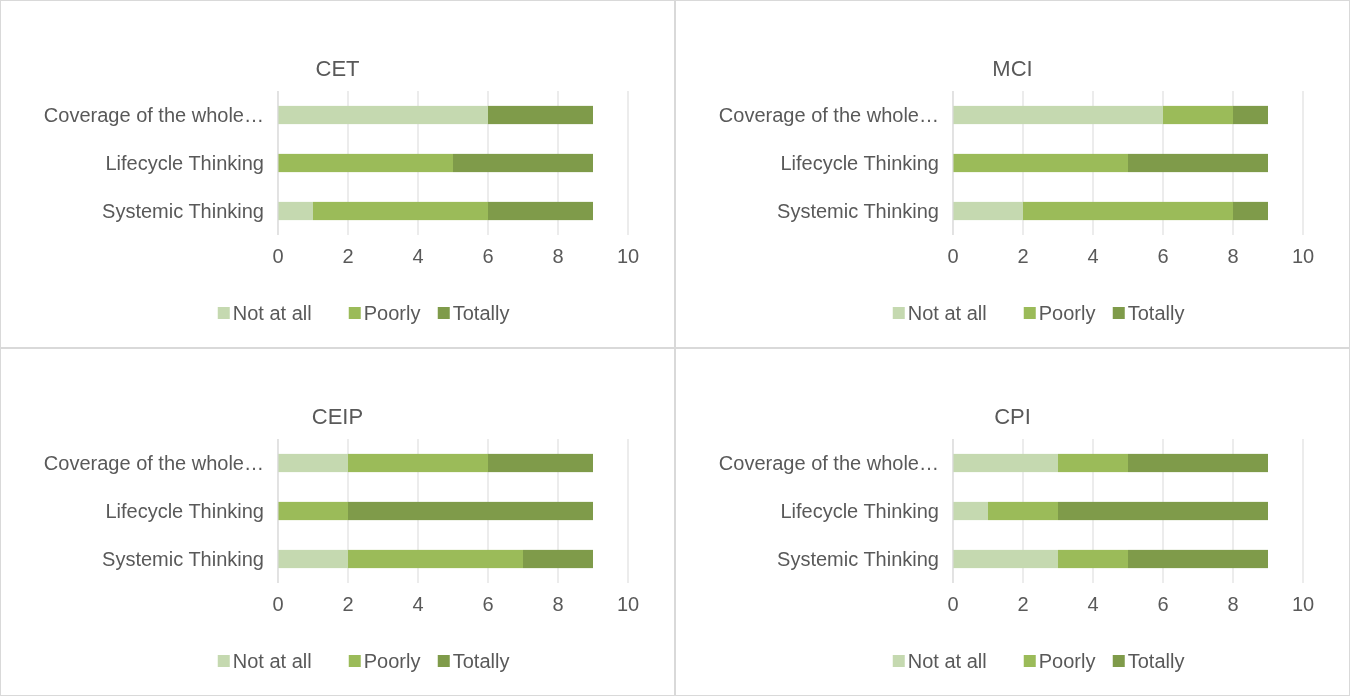 The width and height of the screenshot is (1351, 697). I want to click on chart-title: MCI, so click(1012, 68).